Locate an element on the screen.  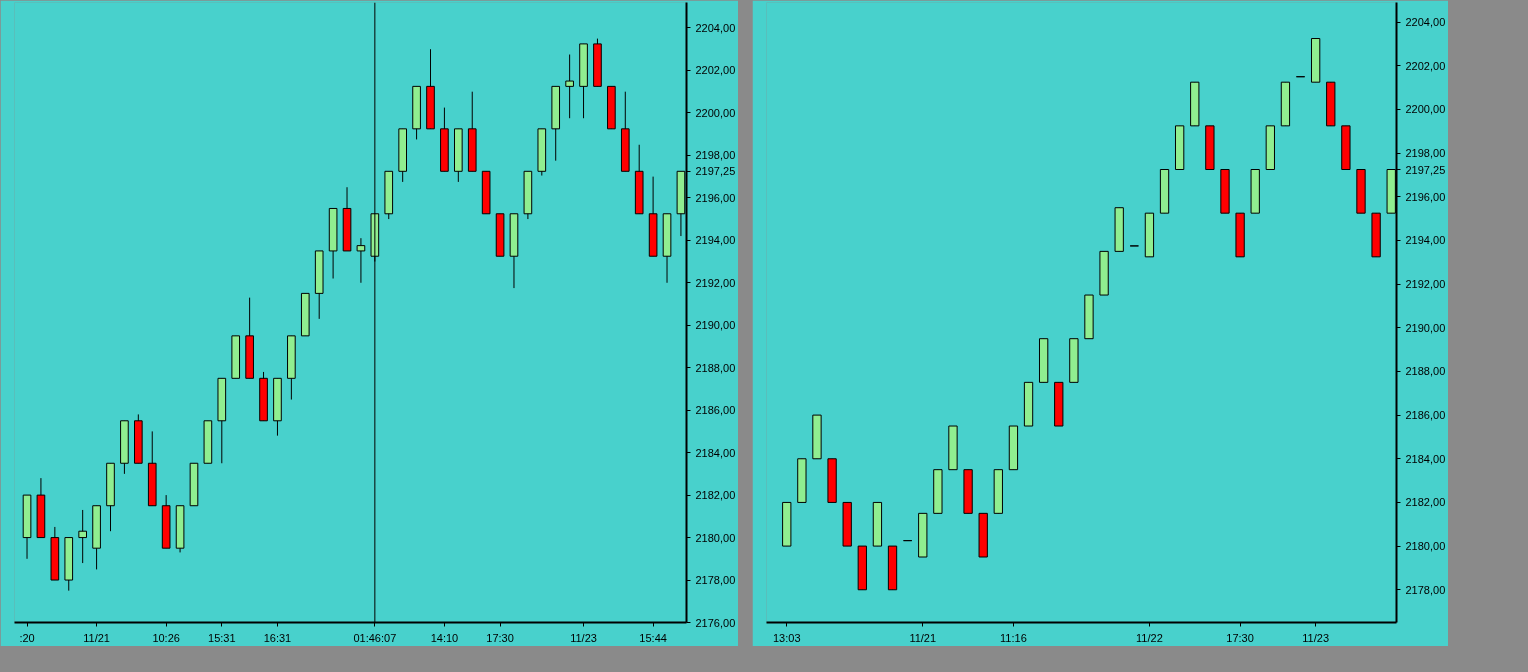
x-tick-label: 14:10 is located at coordinates (444, 637).